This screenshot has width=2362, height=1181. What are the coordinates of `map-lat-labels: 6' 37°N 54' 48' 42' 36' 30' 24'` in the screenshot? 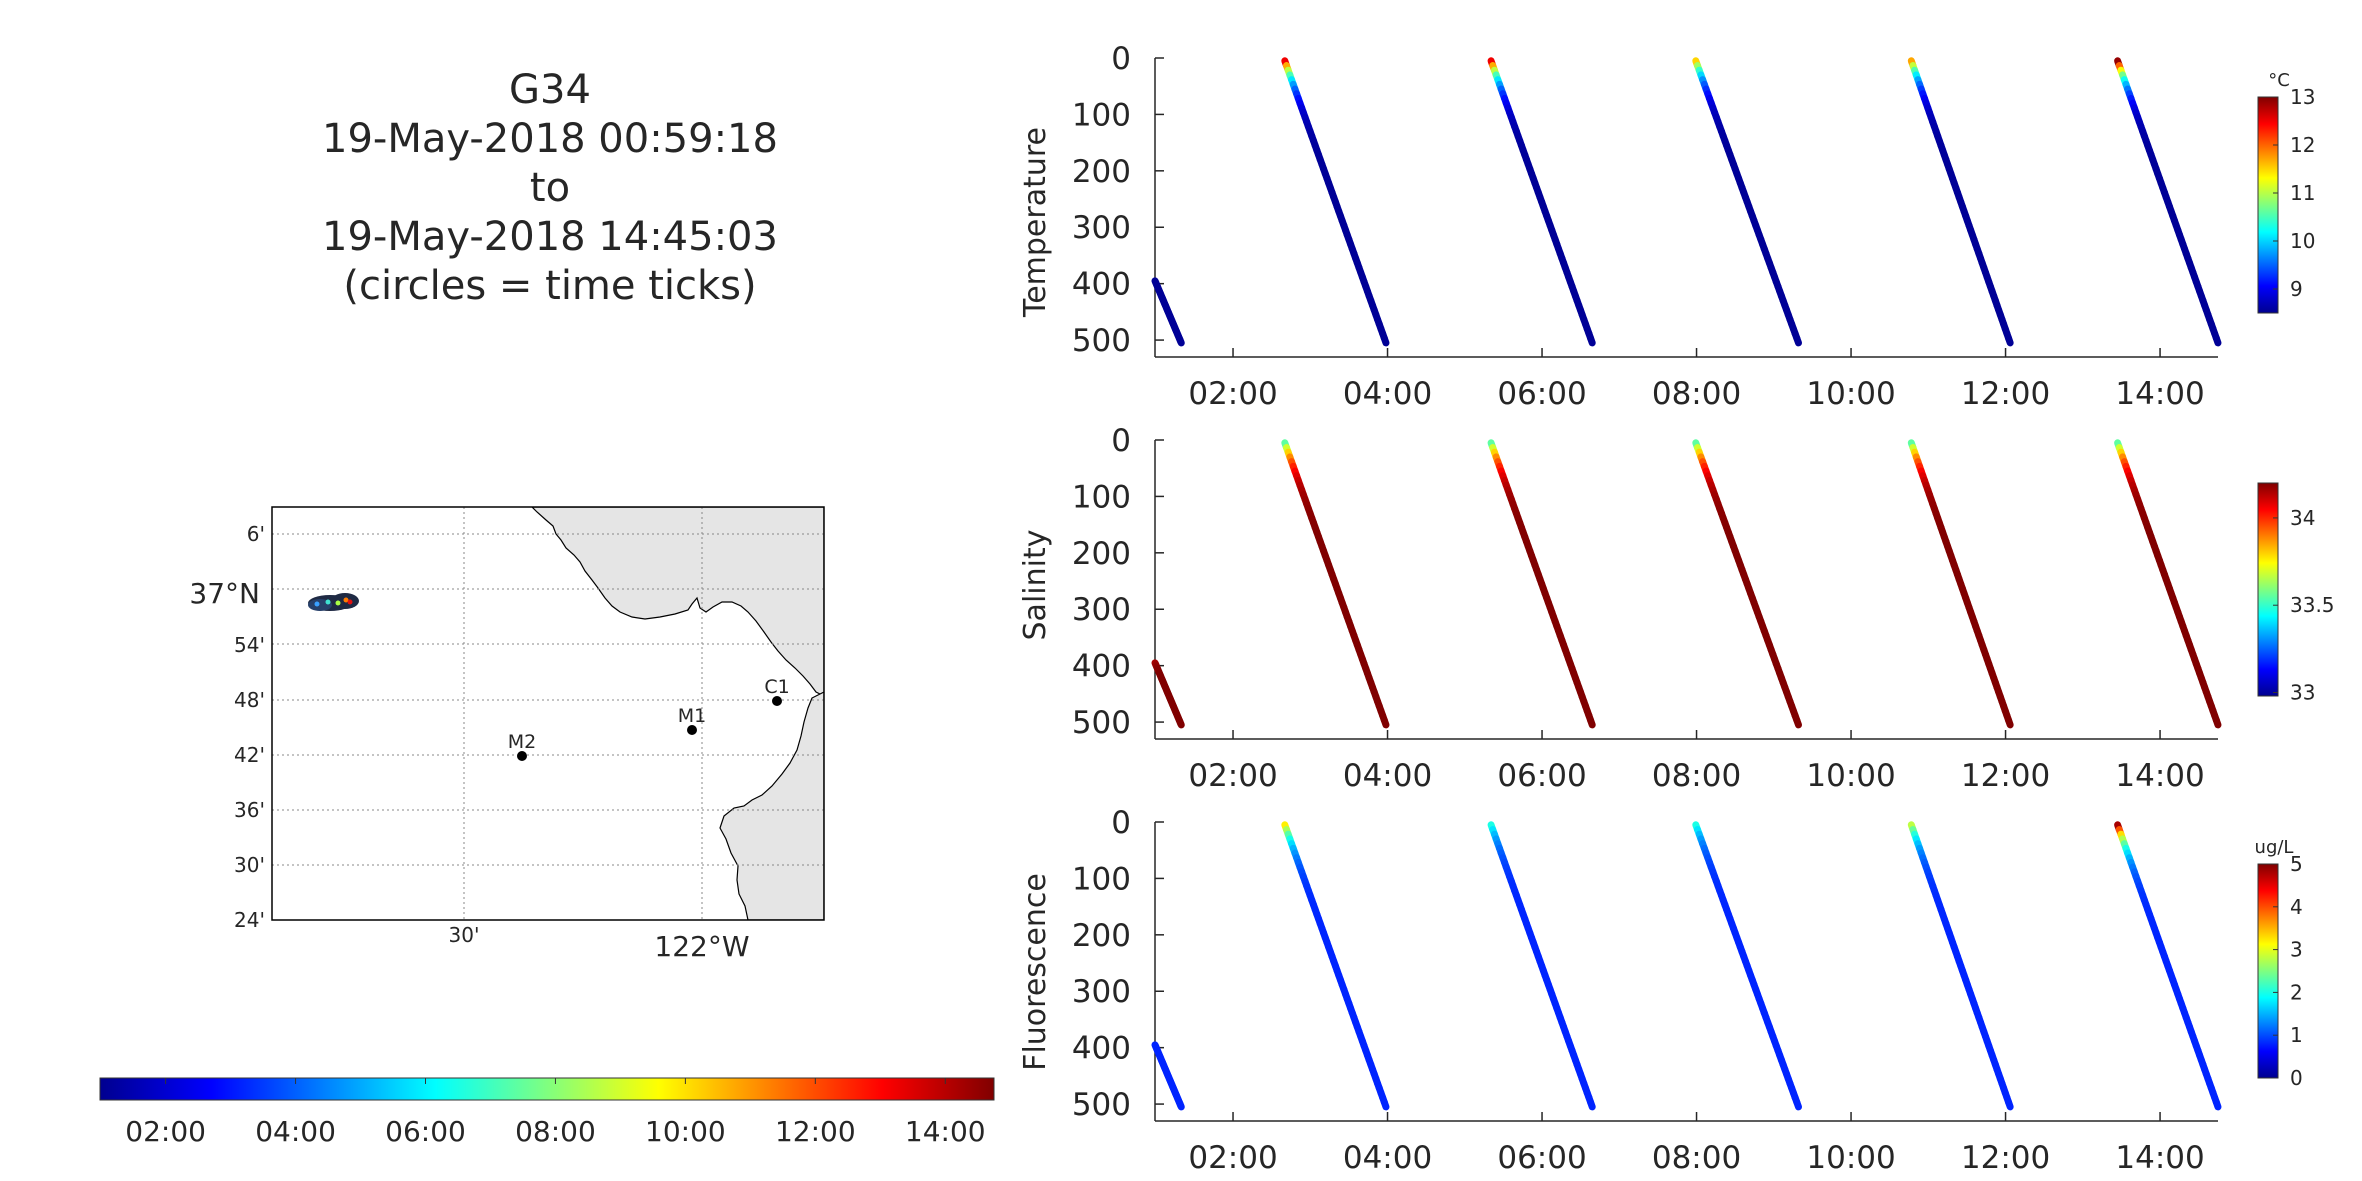 It's located at (227, 727).